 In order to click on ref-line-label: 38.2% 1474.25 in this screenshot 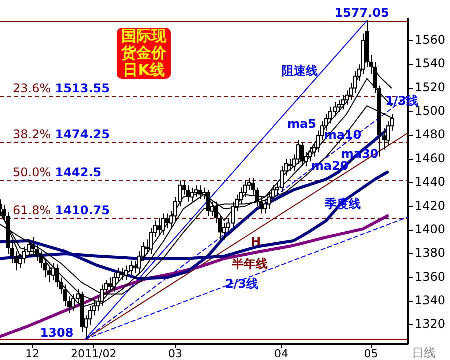, I will do `click(61, 135)`.